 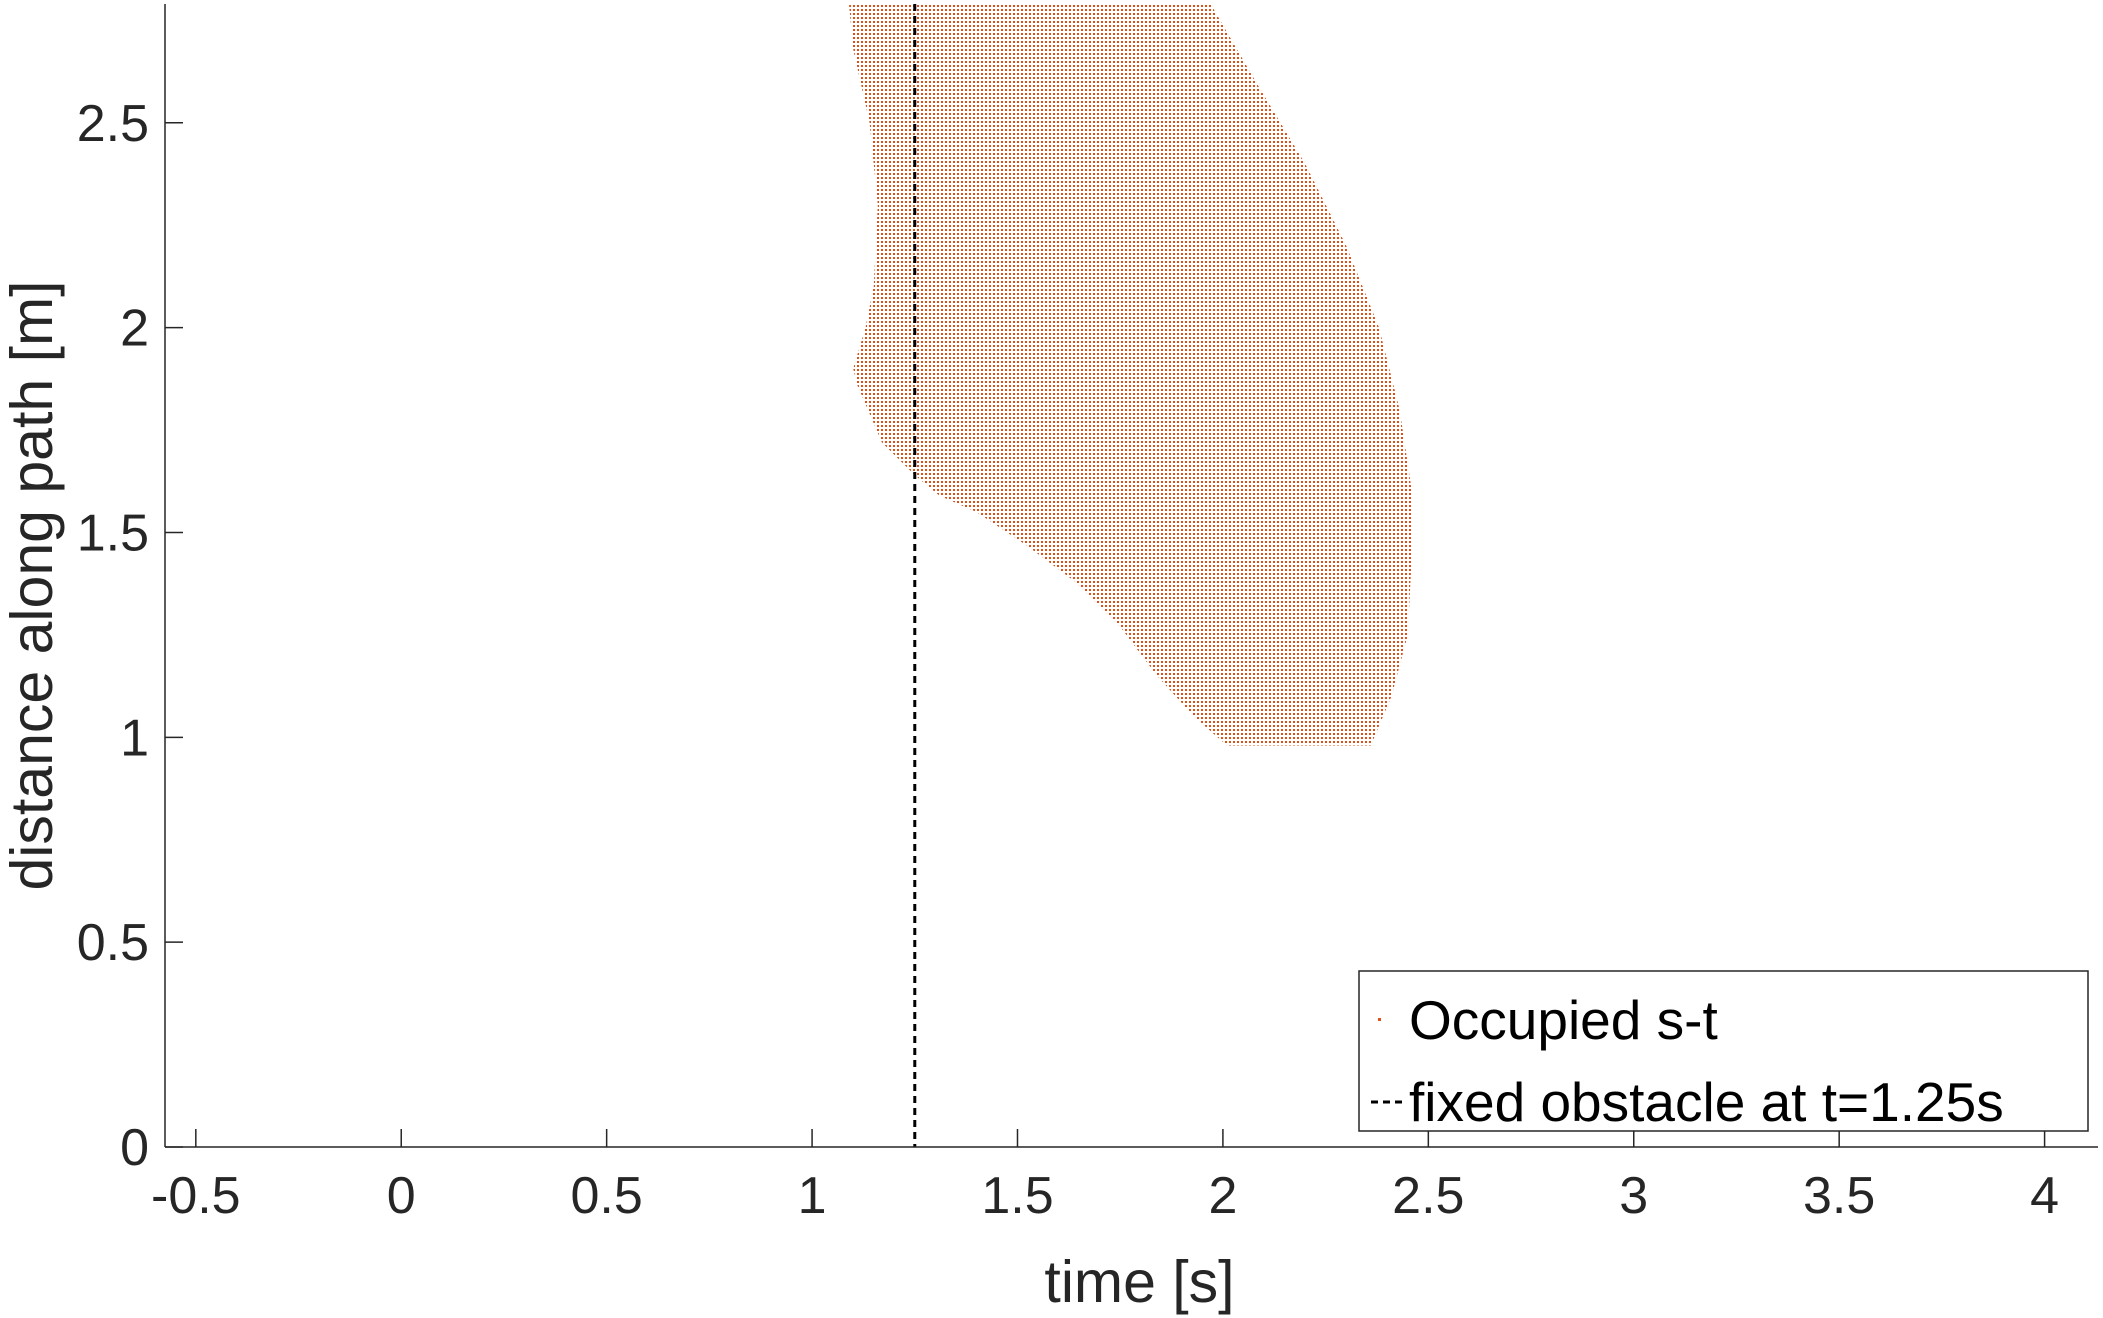 What do you see at coordinates (812, 1196) in the screenshot?
I see `x-tick-label: 1` at bounding box center [812, 1196].